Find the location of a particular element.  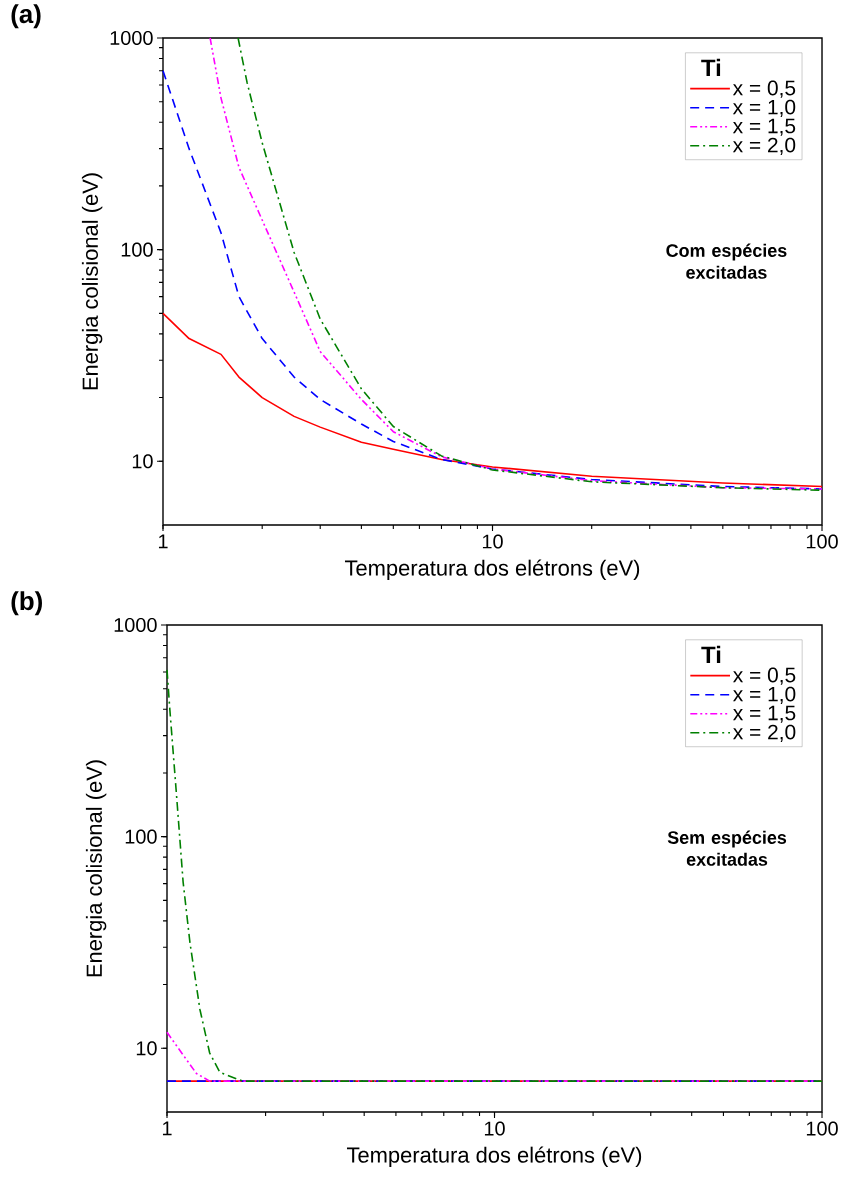

chart-title: (a) is located at coordinates (26, 16).